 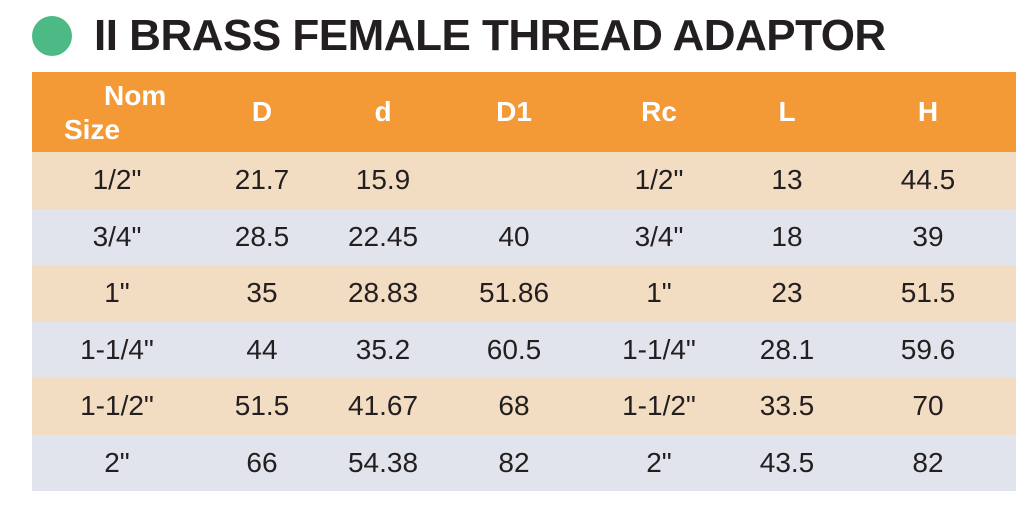 I want to click on cell-H: 44.5, so click(x=928, y=180).